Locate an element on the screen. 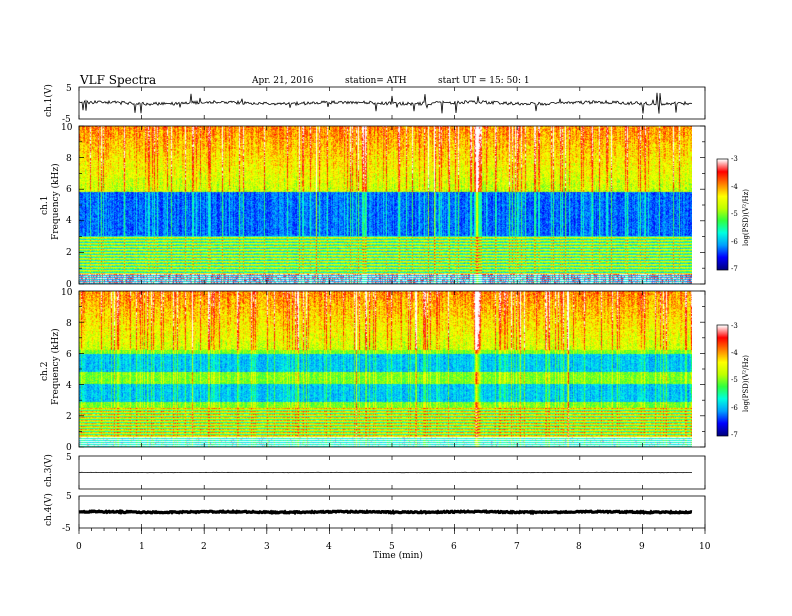 This screenshot has height=616, width=792. xtick-label: 4 is located at coordinates (329, 547).